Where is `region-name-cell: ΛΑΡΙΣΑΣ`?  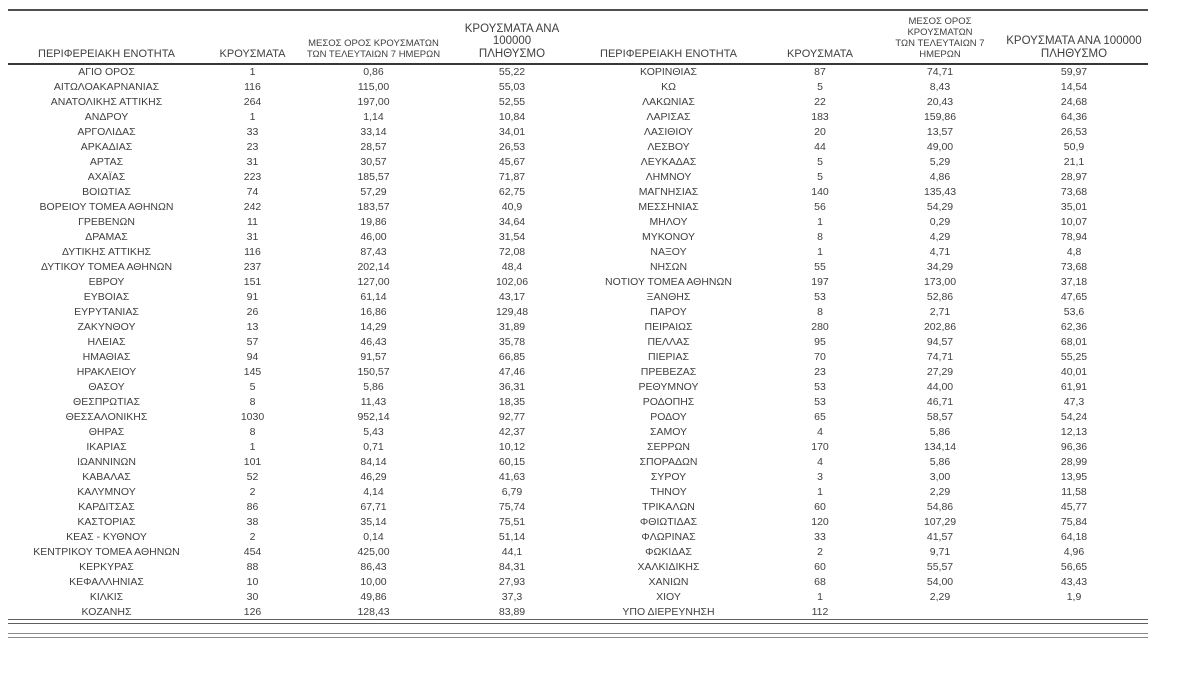
region-name-cell: ΛΑΡΙΣΑΣ is located at coordinates (668, 117).